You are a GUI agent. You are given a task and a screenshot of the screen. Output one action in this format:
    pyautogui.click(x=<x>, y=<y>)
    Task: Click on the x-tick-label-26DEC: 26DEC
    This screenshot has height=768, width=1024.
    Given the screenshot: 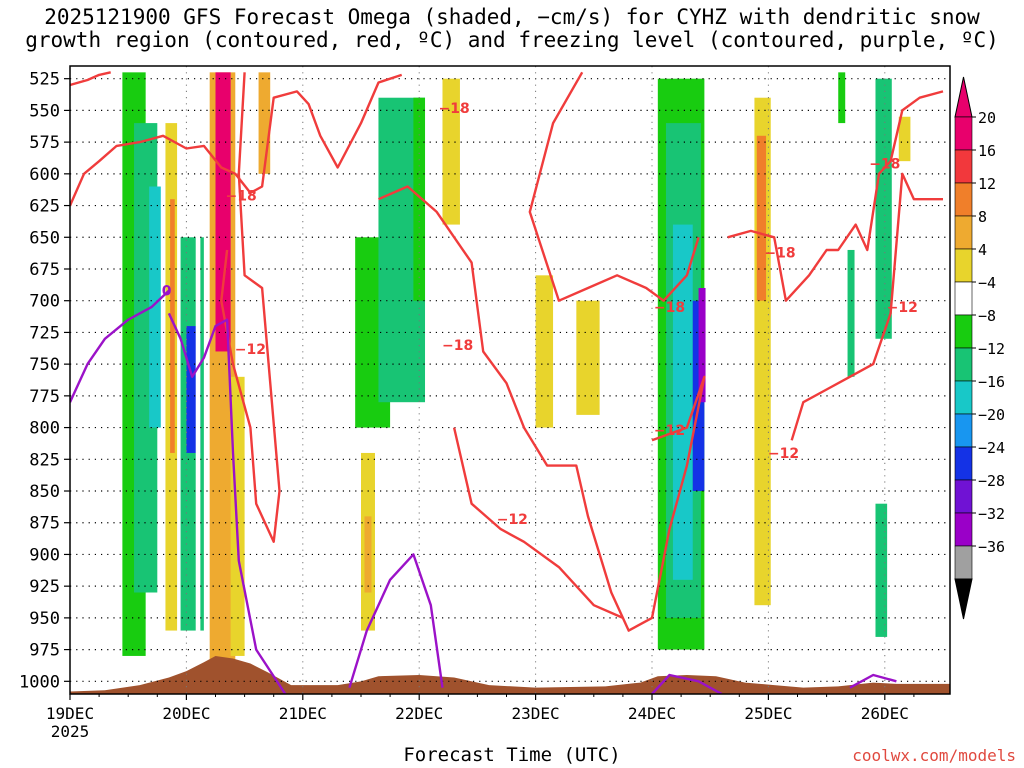 What is the action you would take?
    pyautogui.click(x=885, y=713)
    